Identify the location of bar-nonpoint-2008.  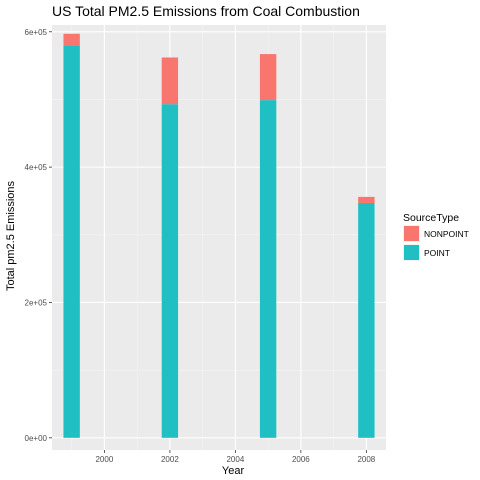
(366, 199).